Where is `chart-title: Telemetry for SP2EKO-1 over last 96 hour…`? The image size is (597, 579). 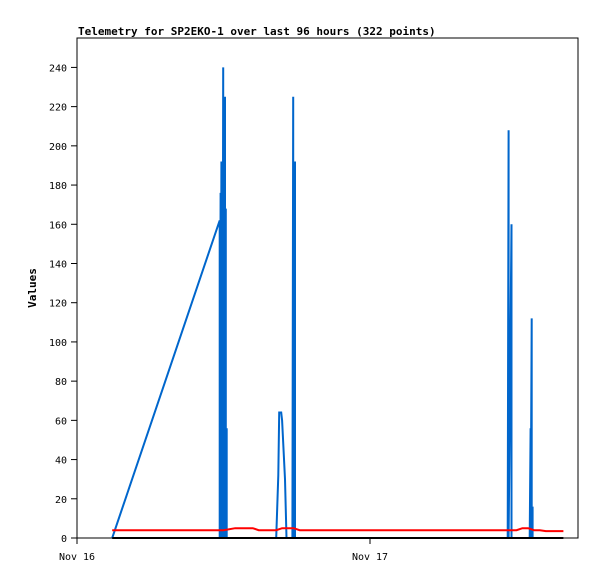
chart-title: Telemetry for SP2EKO-1 over last 96 hour… is located at coordinates (257, 31).